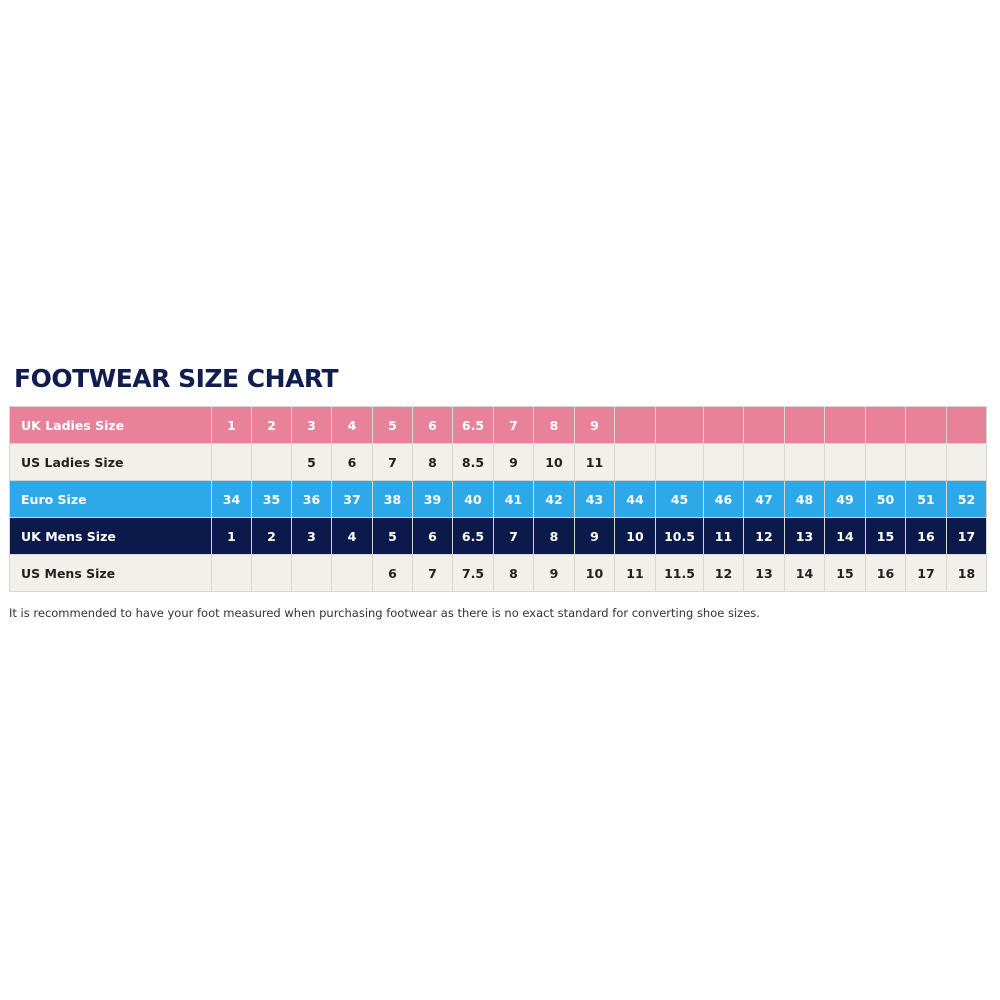 The width and height of the screenshot is (1000, 1000). I want to click on row-label: US Mens Size, so click(110, 573).